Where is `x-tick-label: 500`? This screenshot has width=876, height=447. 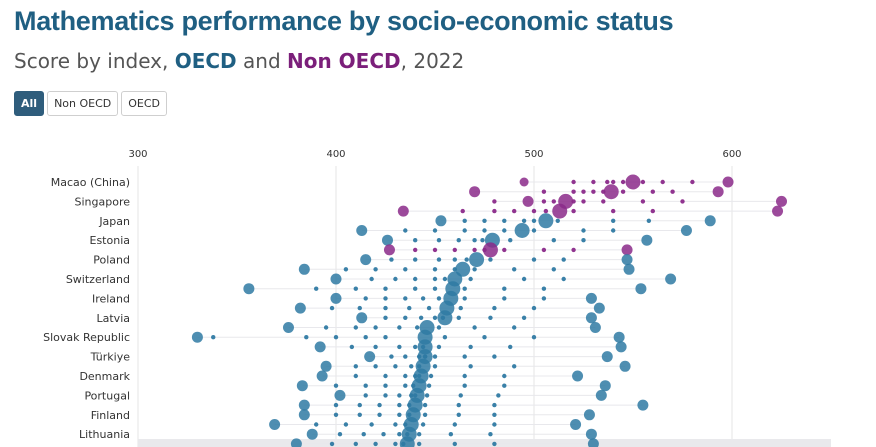 x-tick-label: 500 is located at coordinates (533, 154).